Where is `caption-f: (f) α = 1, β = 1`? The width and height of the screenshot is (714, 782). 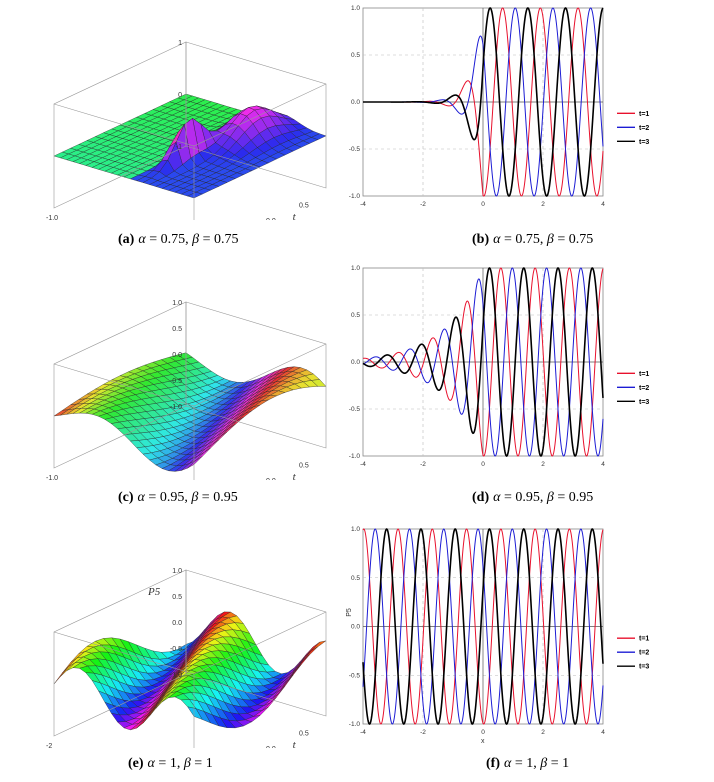 caption-f: (f) α = 1, β = 1 is located at coordinates (528, 763).